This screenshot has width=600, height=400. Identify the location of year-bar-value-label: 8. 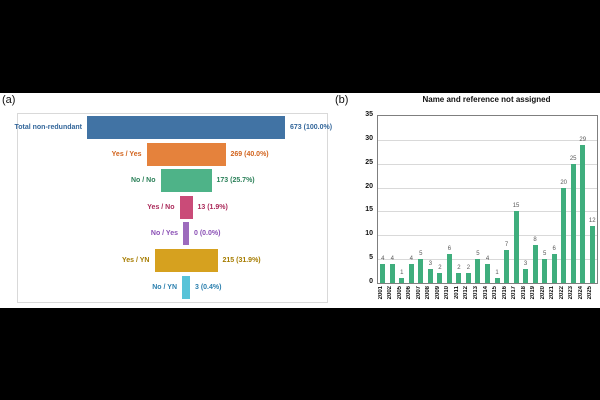
(535, 240).